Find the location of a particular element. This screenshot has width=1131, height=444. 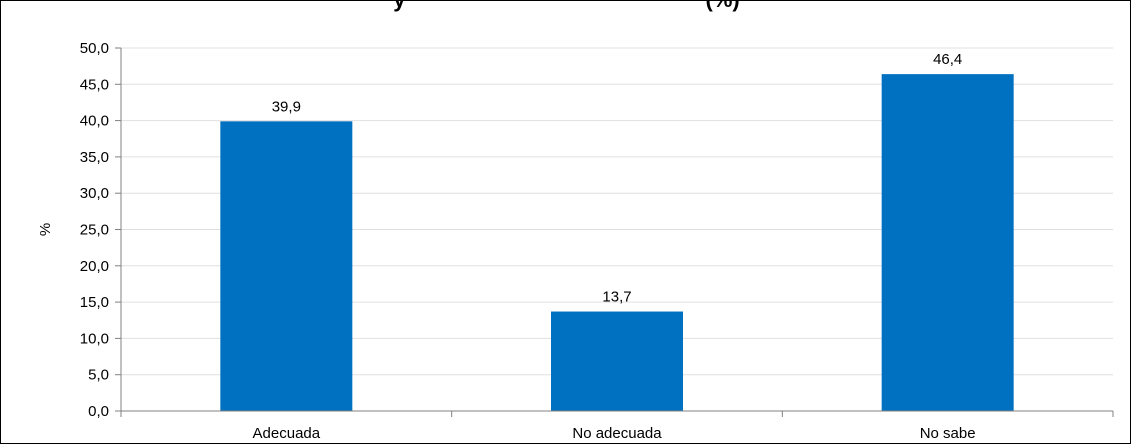

y-tick-label: 15,0 is located at coordinates (94, 302).